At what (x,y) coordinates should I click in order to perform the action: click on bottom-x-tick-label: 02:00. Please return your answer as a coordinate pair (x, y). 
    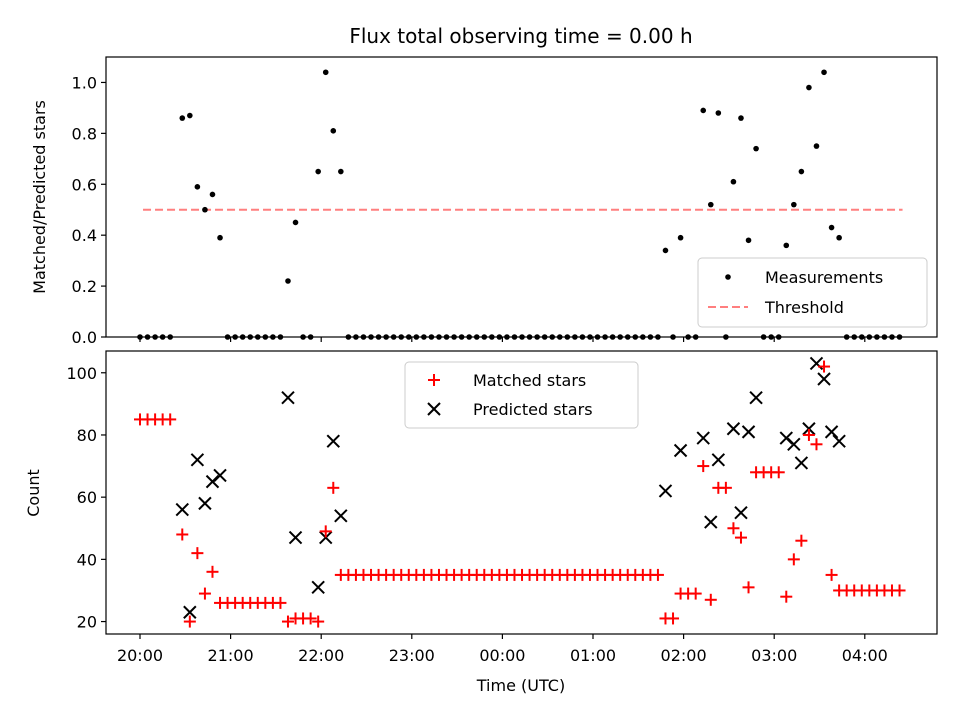
    Looking at the image, I should click on (684, 655).